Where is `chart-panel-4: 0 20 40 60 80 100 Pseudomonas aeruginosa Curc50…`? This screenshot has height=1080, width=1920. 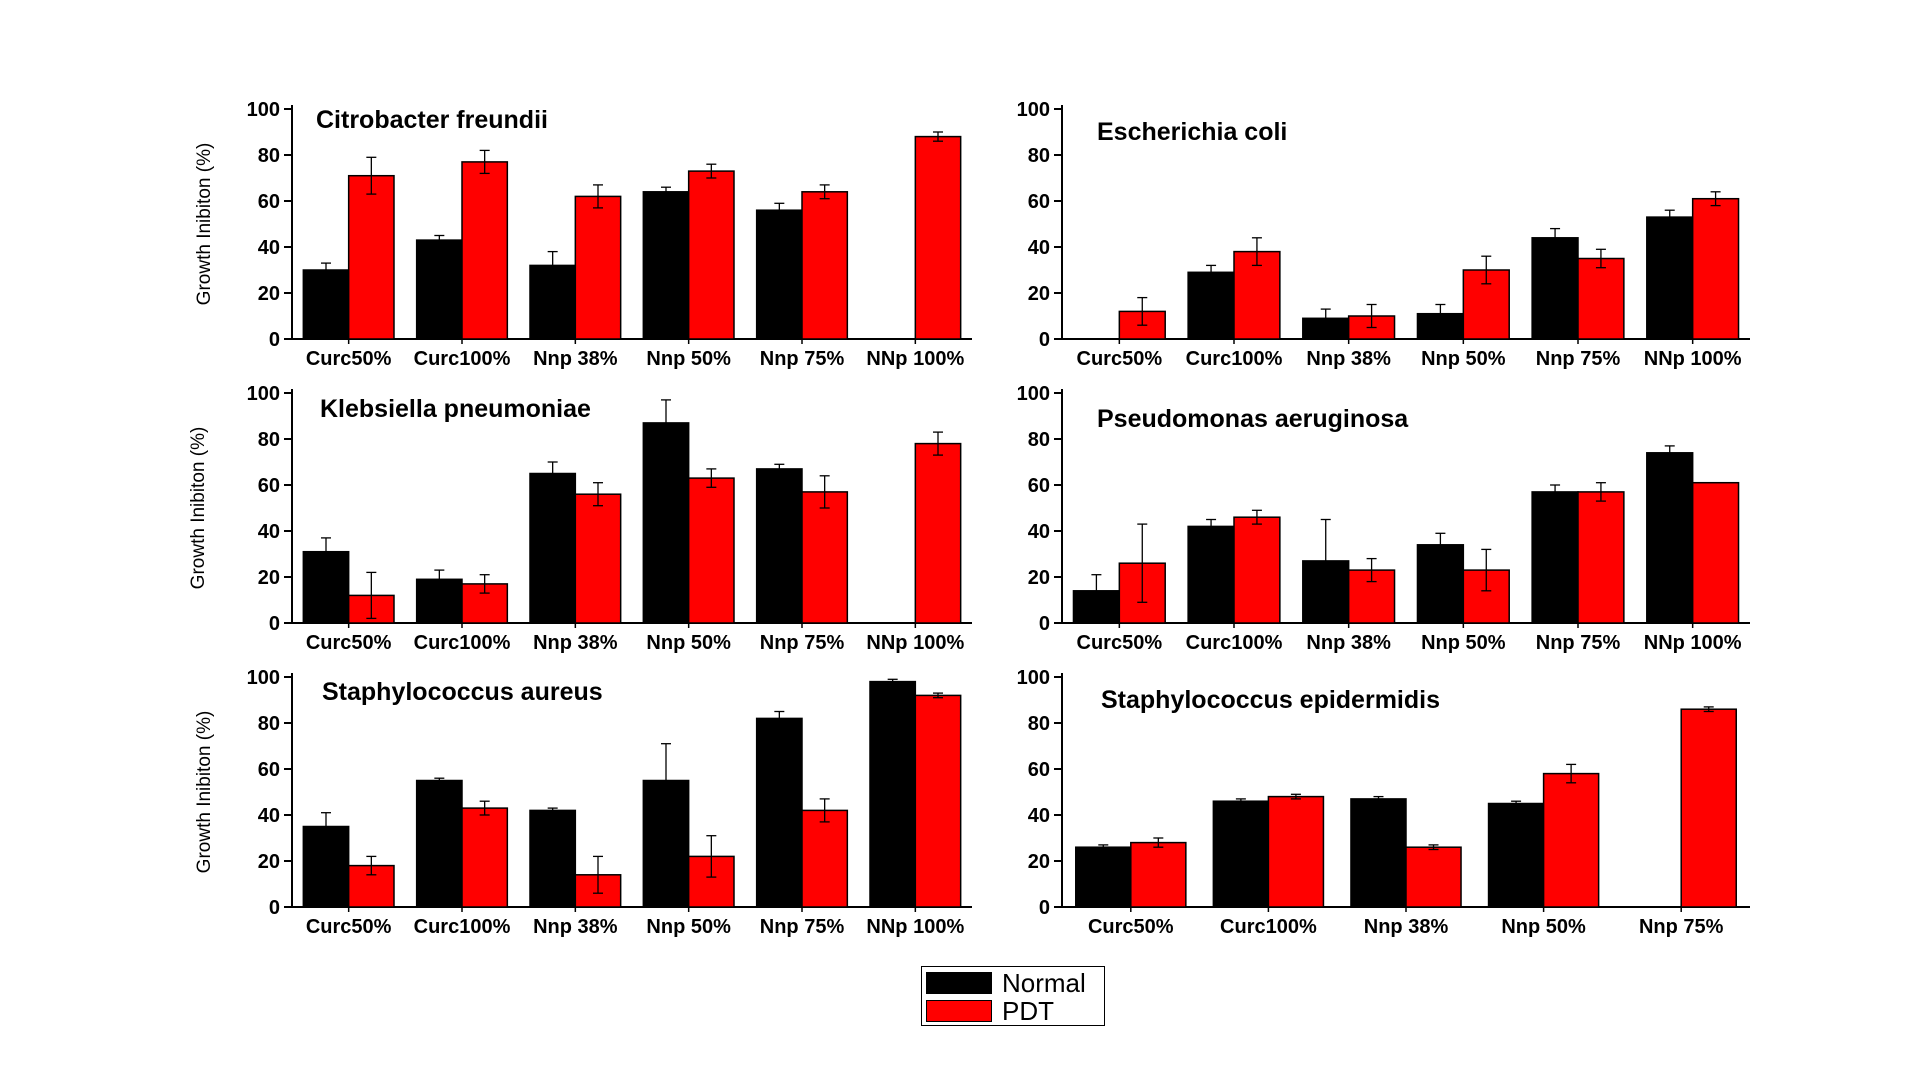
chart-panel-4: 0 20 40 60 80 100 Pseudomonas aeruginosa Curc50… is located at coordinates (1383, 518).